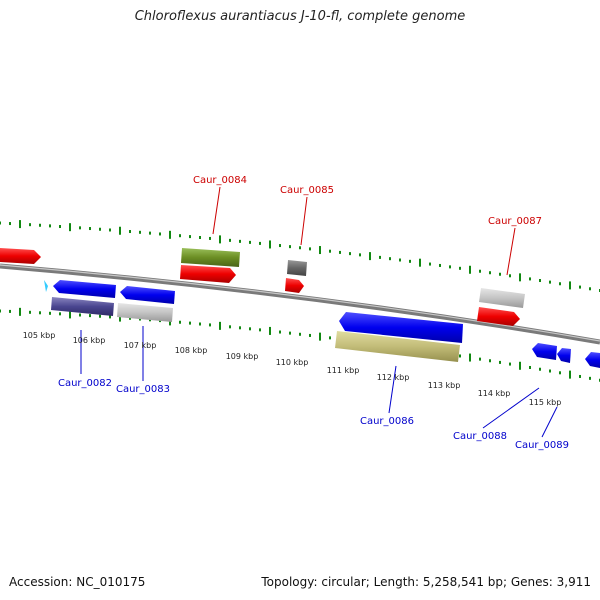  I want to click on gene-label: Caur_0083, so click(143, 389).